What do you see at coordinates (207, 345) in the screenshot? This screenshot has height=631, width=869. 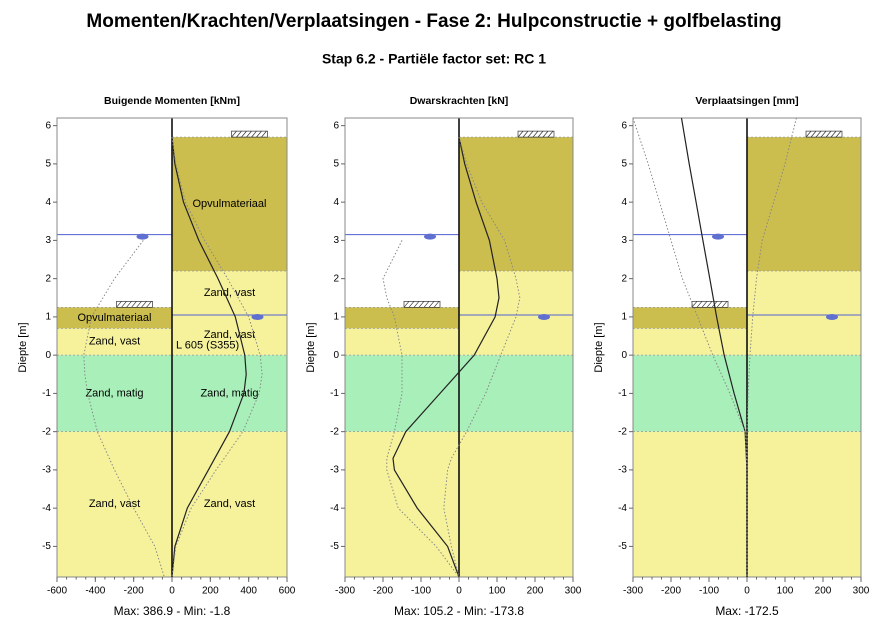 I see `wall-label: L 605 (S355)` at bounding box center [207, 345].